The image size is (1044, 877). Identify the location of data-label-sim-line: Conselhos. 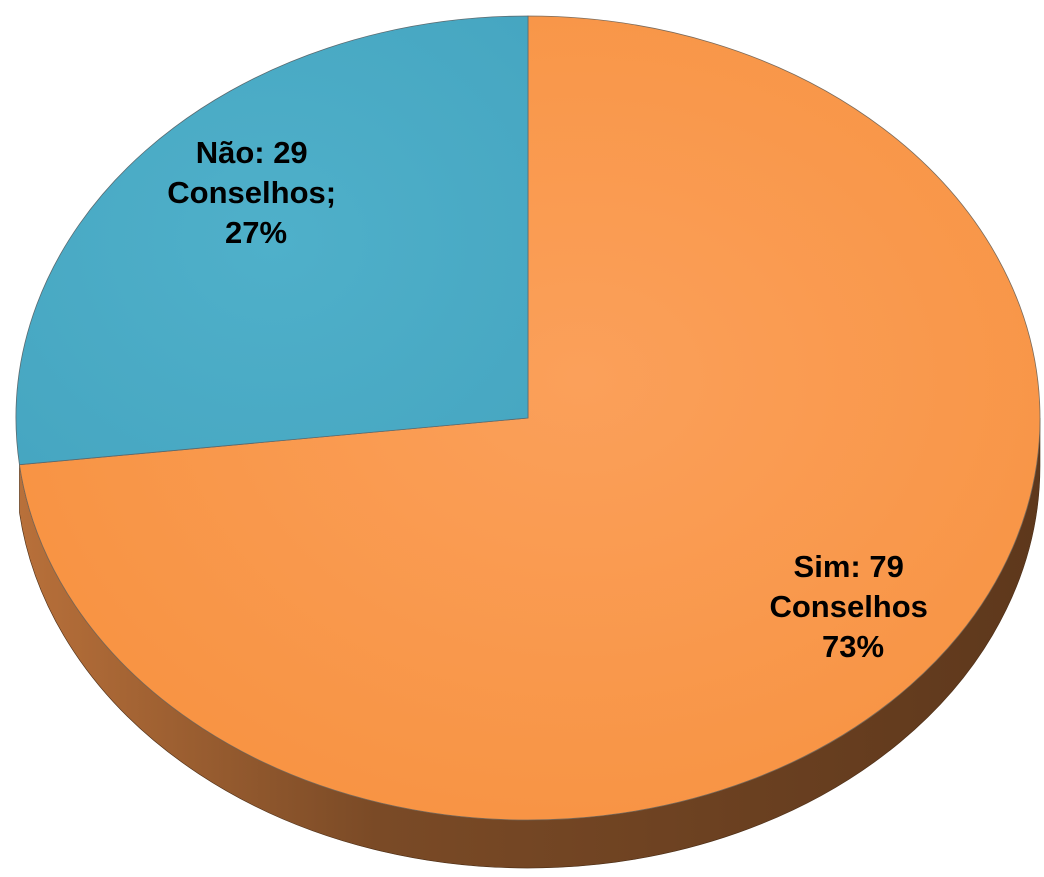
(848, 606).